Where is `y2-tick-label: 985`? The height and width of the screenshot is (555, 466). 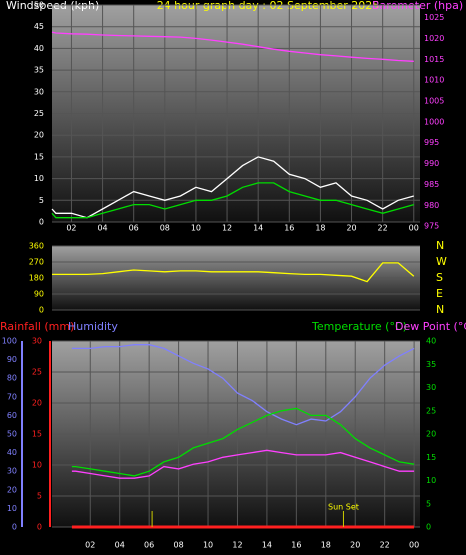 y2-tick-label: 985 is located at coordinates (431, 184).